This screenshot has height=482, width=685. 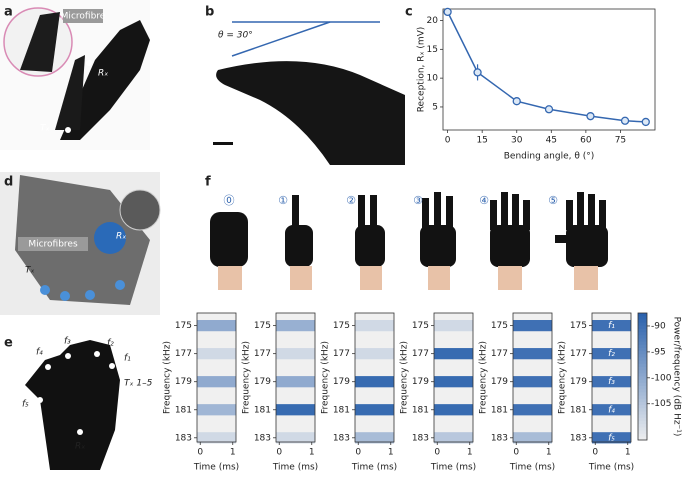 I want to click on photo-b, so click(x=309, y=93).